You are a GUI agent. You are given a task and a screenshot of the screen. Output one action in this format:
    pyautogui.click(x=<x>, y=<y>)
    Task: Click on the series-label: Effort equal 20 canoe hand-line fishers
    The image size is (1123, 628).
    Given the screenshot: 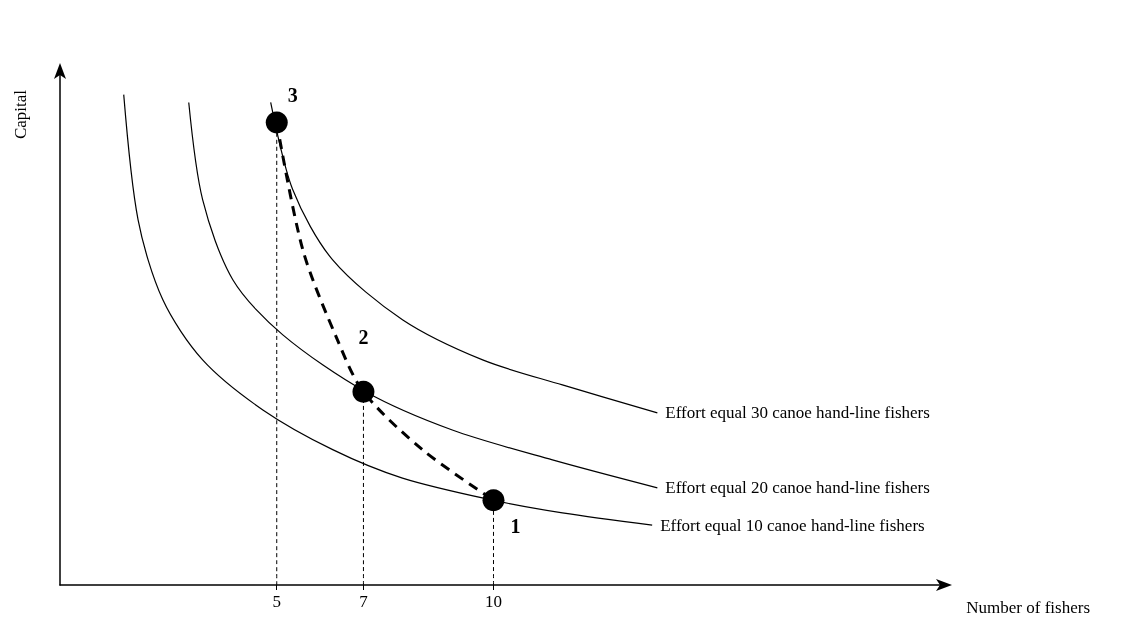 What is the action you would take?
    pyautogui.click(x=797, y=488)
    